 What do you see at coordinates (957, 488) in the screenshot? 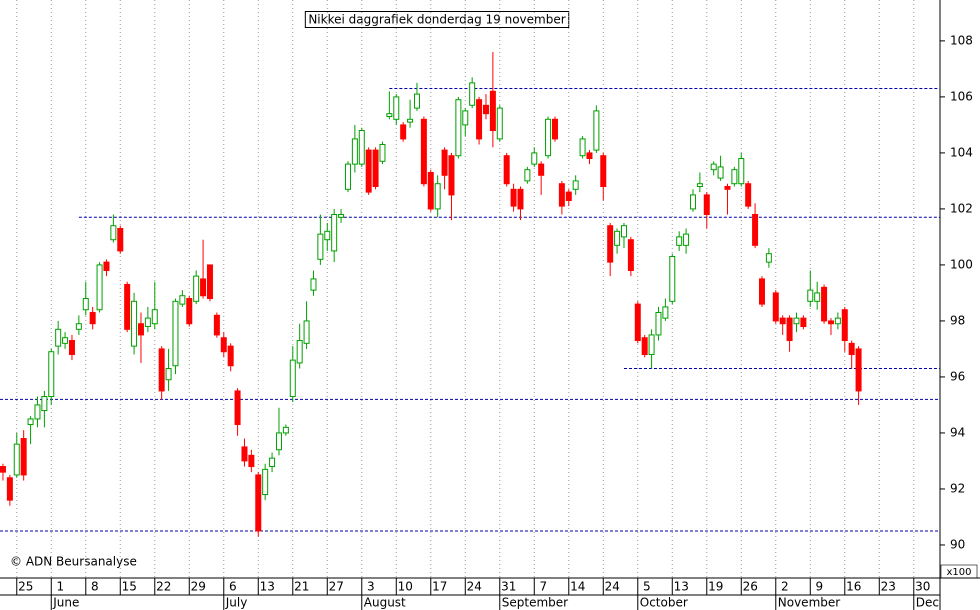
I see `y-tick-label: 92` at bounding box center [957, 488].